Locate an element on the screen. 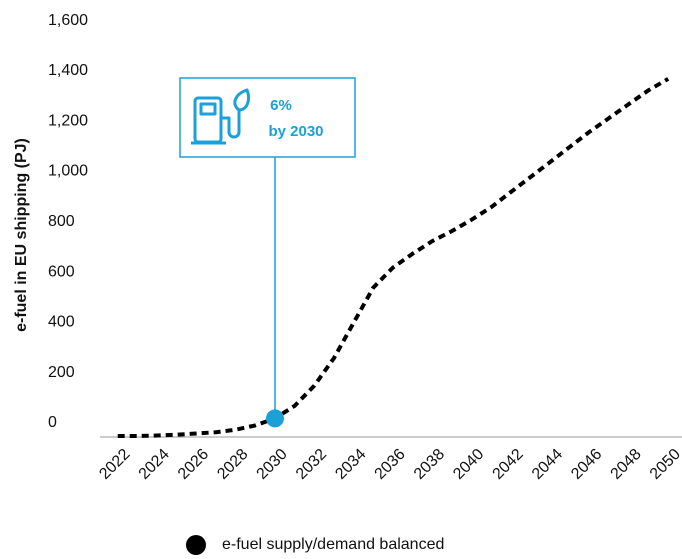  x-tick-label: 2042 is located at coordinates (508, 464).